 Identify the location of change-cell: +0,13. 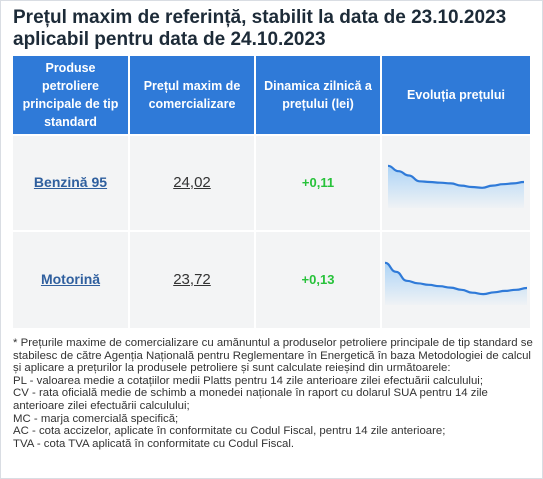
(318, 279).